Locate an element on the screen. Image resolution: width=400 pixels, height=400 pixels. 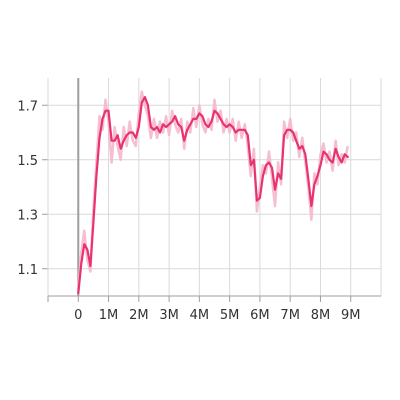
x-tick-label: 4M is located at coordinates (200, 315).